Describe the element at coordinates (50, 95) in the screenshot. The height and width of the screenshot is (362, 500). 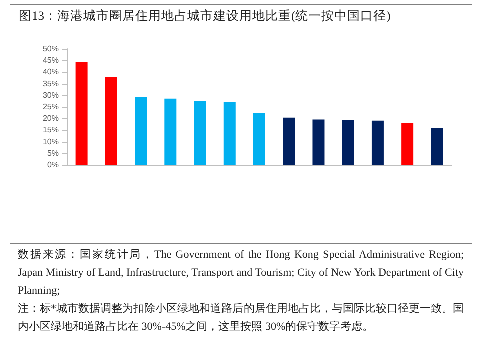
I see `y-tick-label: 30%` at that location.